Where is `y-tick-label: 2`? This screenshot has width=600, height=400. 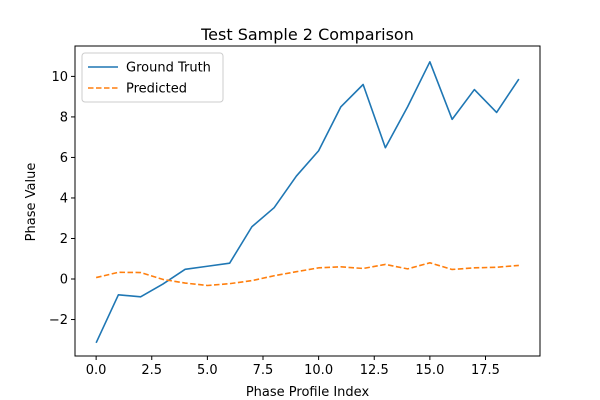
y-tick-label: 2 is located at coordinates (64, 239).